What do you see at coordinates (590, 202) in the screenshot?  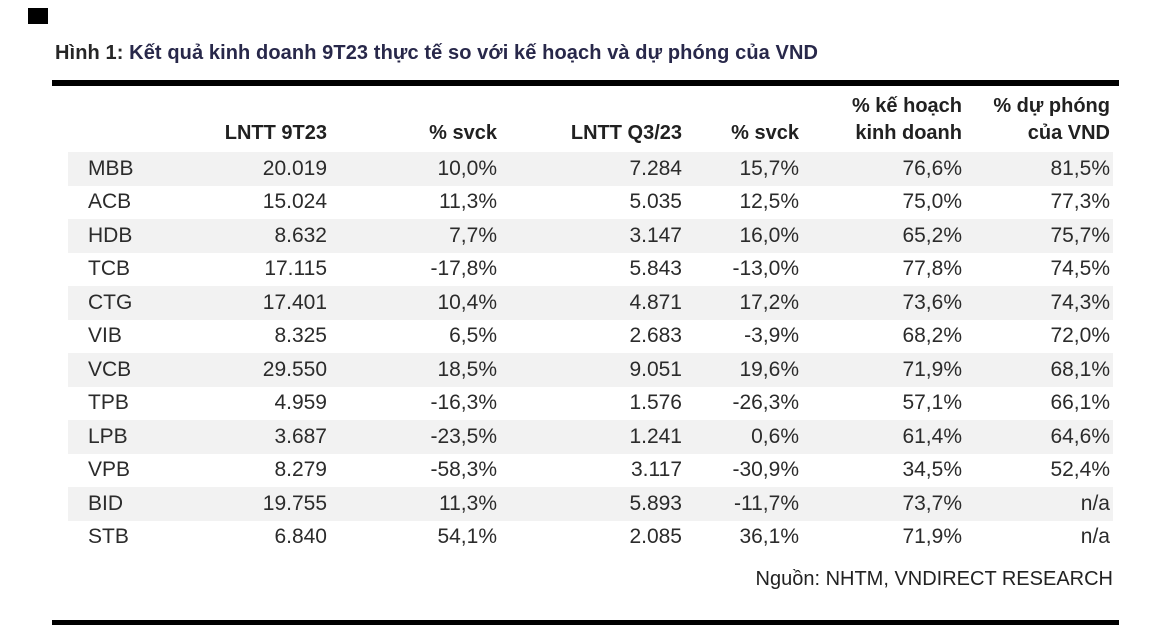 I see `table-row: ACB 15.024 11,3% 5.035 12,5% 75,0% 77,3%` at bounding box center [590, 202].